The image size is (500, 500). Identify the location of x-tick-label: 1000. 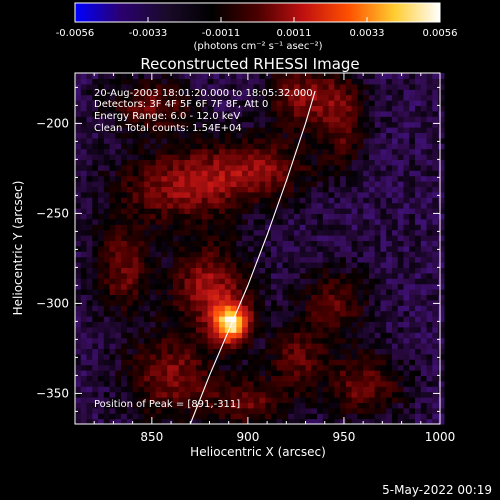
(440, 437).